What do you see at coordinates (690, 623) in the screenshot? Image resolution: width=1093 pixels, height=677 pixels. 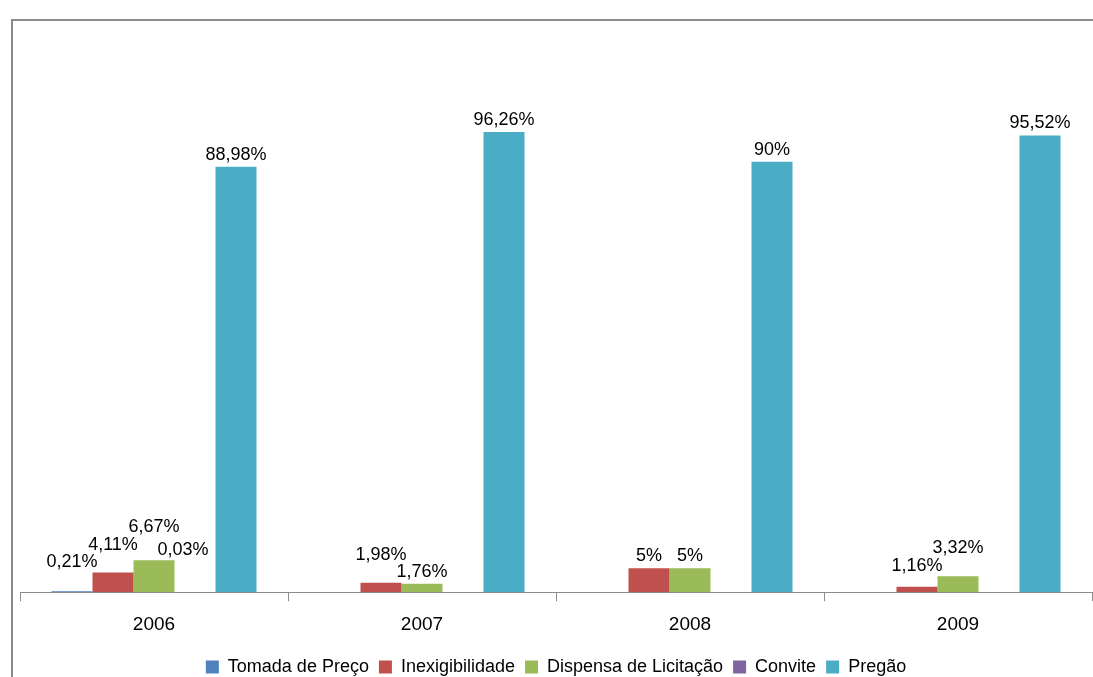 I see `x-tick-label: 2008` at bounding box center [690, 623].